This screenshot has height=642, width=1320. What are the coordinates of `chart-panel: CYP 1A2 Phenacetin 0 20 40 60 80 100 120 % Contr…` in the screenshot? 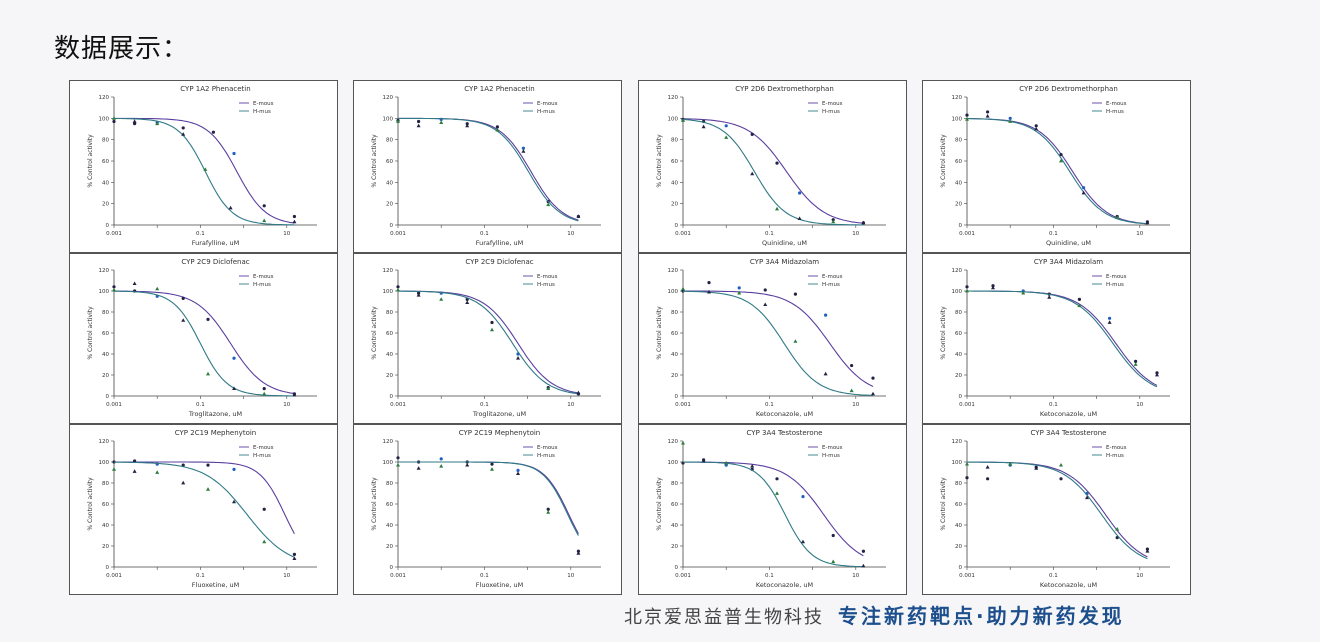 It's located at (203, 166).